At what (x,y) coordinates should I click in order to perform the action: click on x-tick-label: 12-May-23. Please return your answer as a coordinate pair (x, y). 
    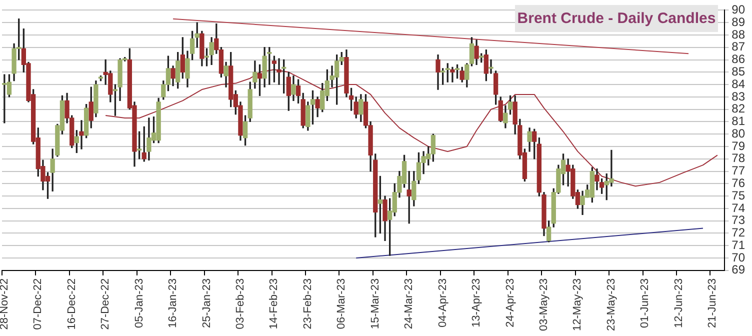
    Looking at the image, I should click on (578, 304).